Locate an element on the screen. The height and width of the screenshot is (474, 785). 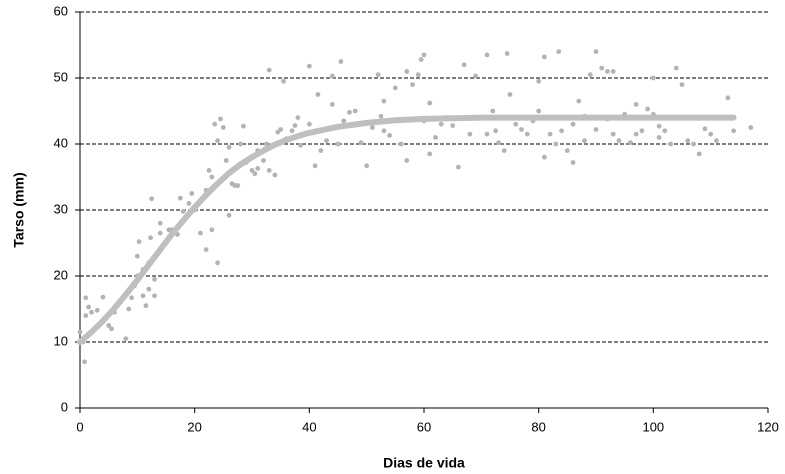
y-tick-label: 20 is located at coordinates (61, 274).